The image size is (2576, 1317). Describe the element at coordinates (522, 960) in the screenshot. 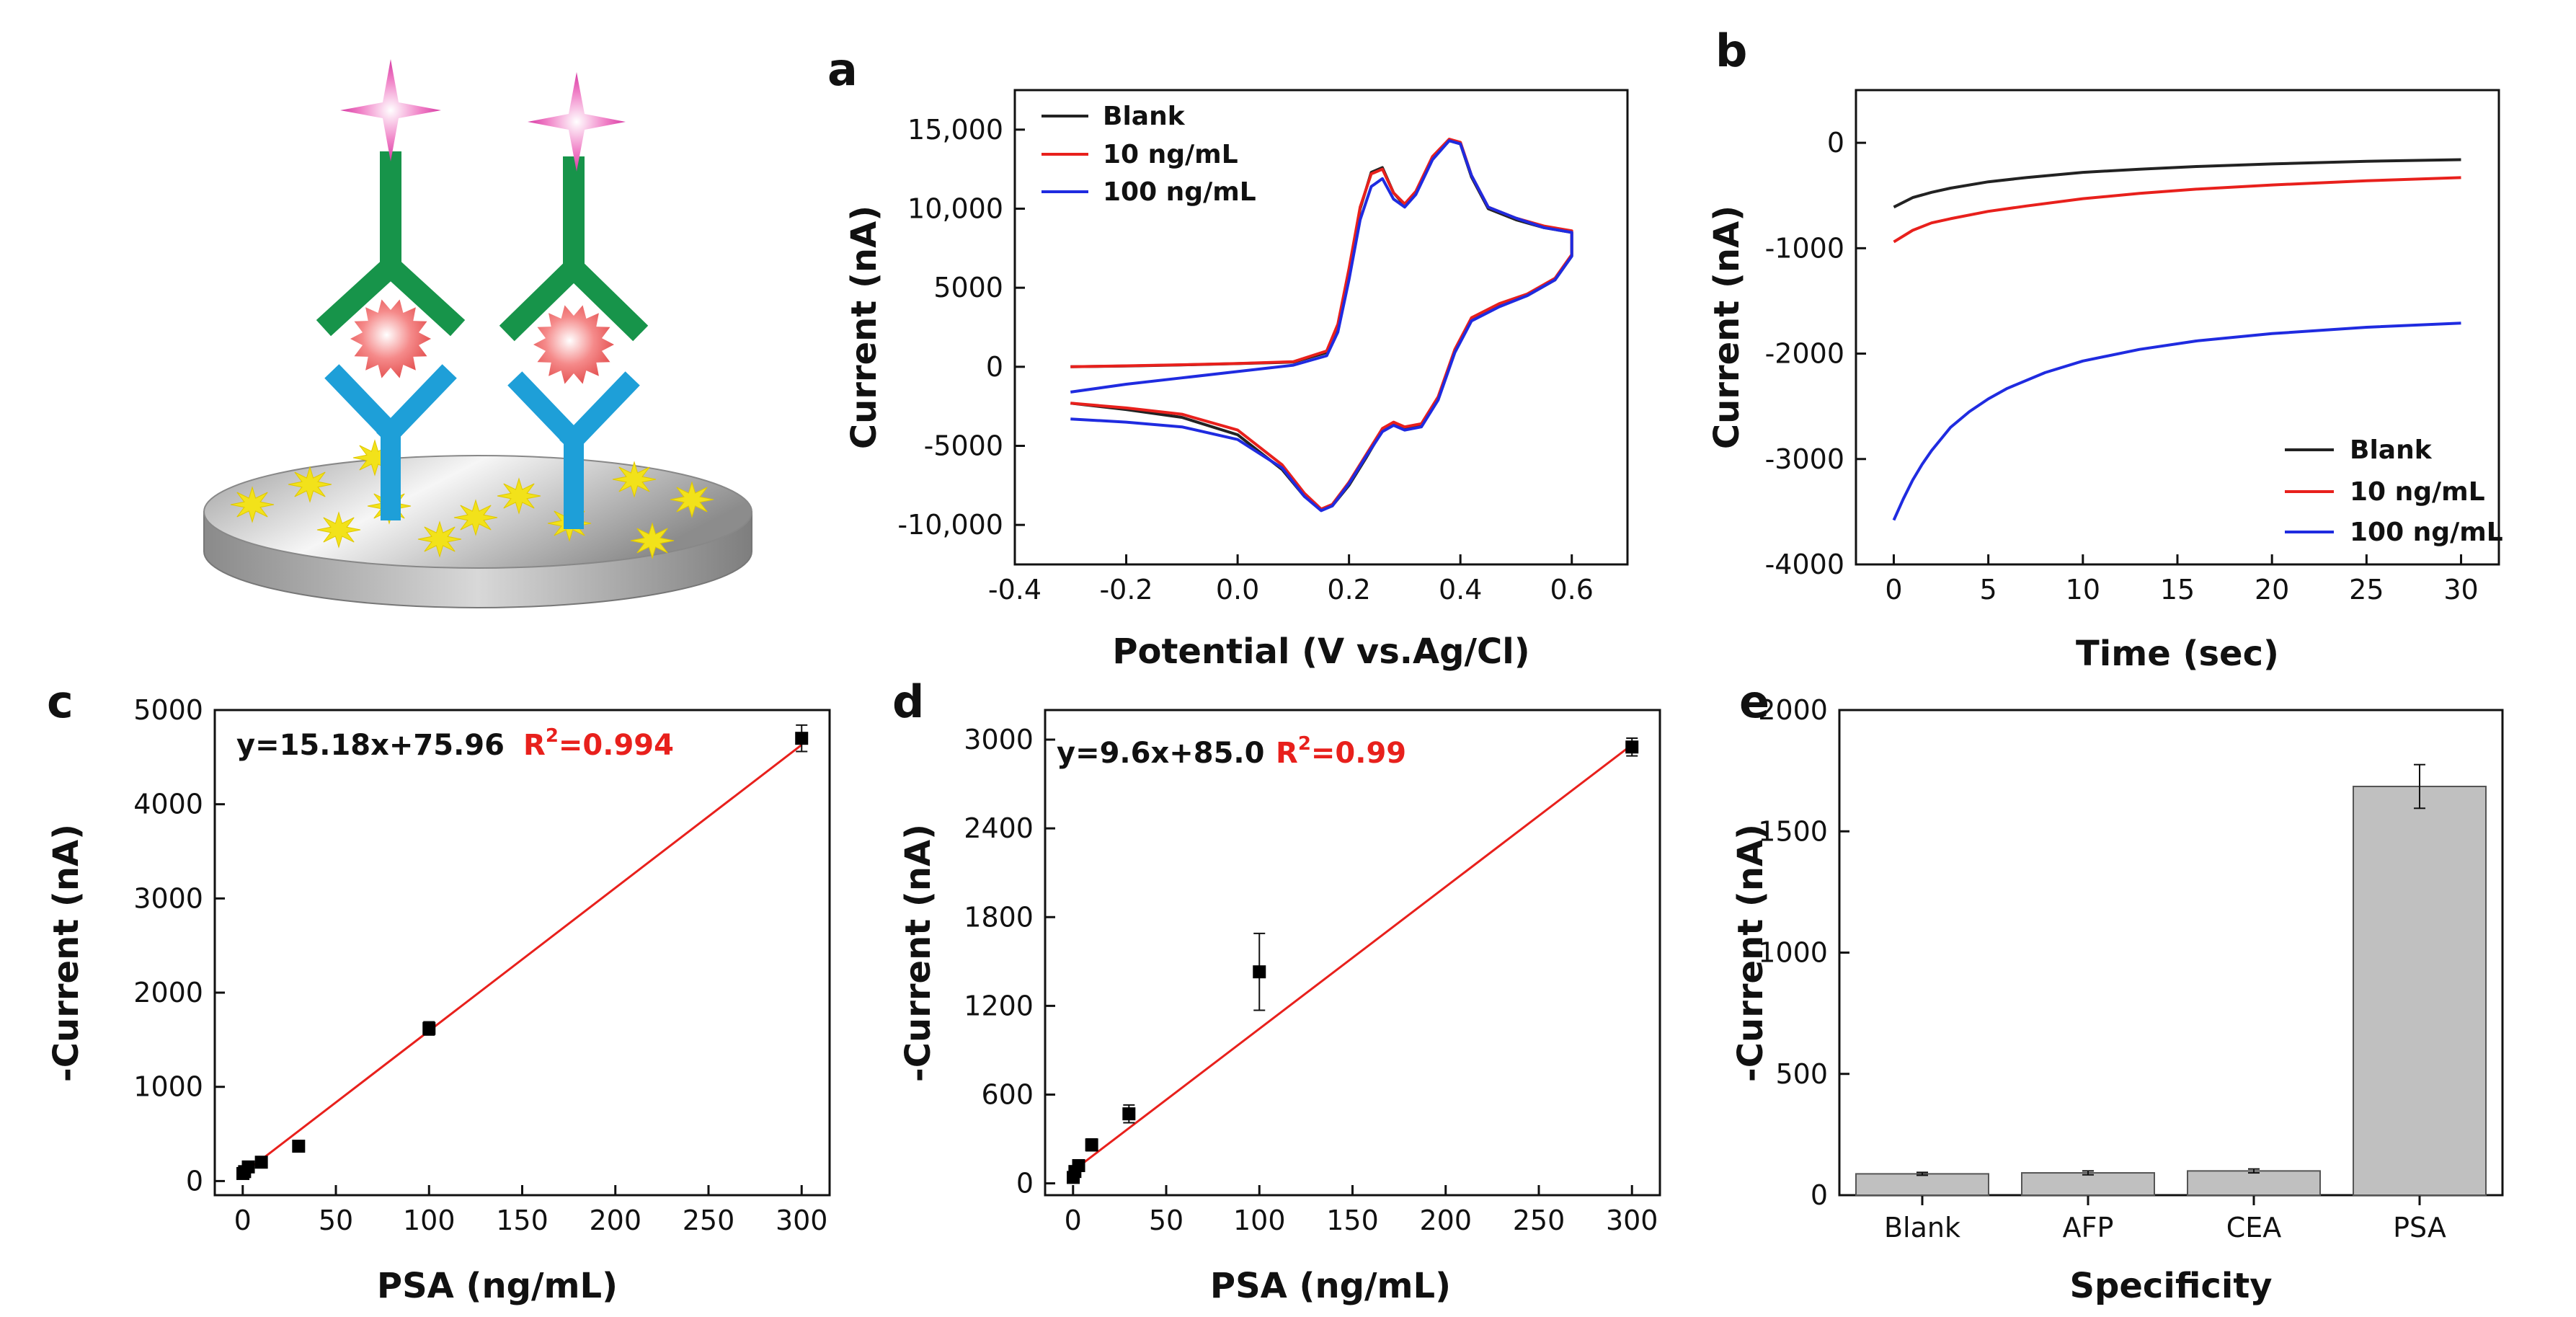

I see `fit-line` at that location.